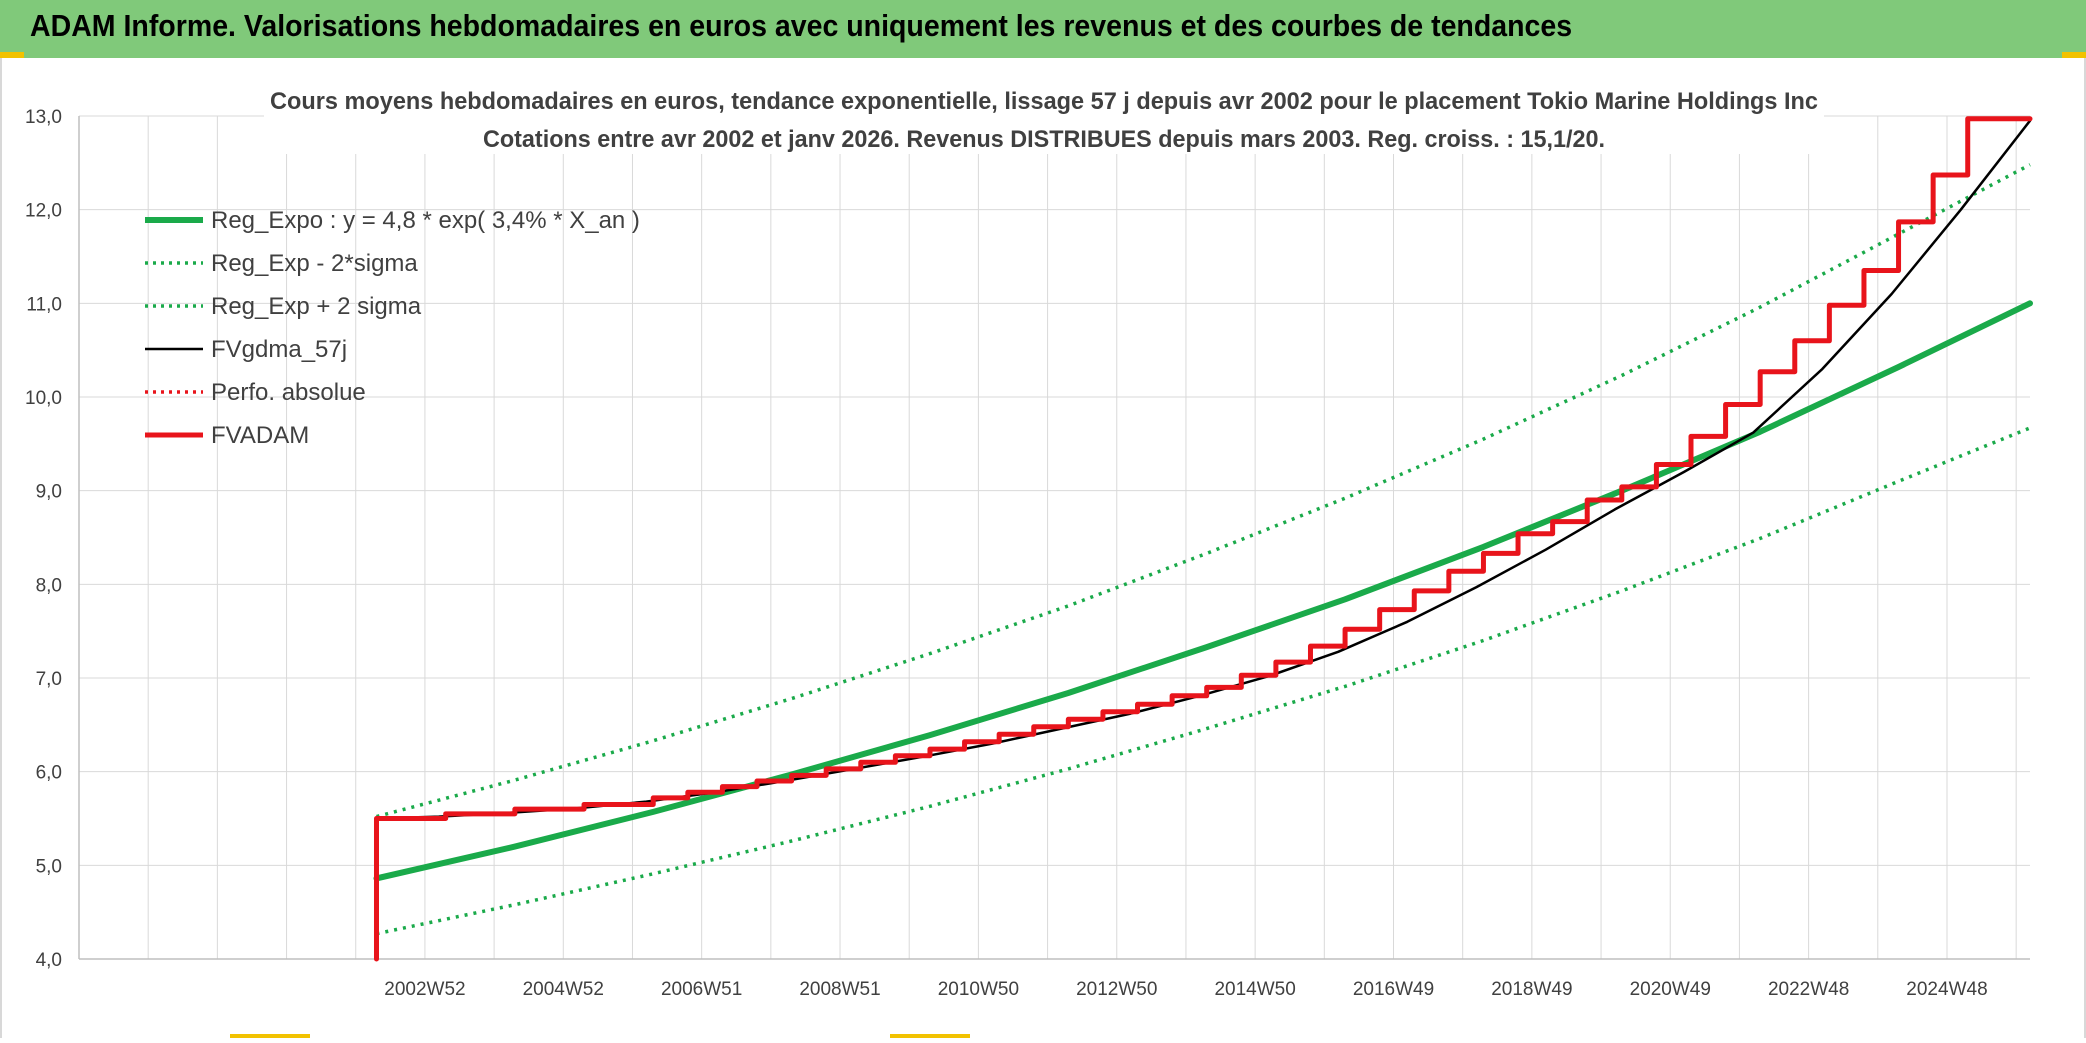 This screenshot has width=2086, height=1043. What do you see at coordinates (2074, 55) in the screenshot?
I see `corner-accent-right` at bounding box center [2074, 55].